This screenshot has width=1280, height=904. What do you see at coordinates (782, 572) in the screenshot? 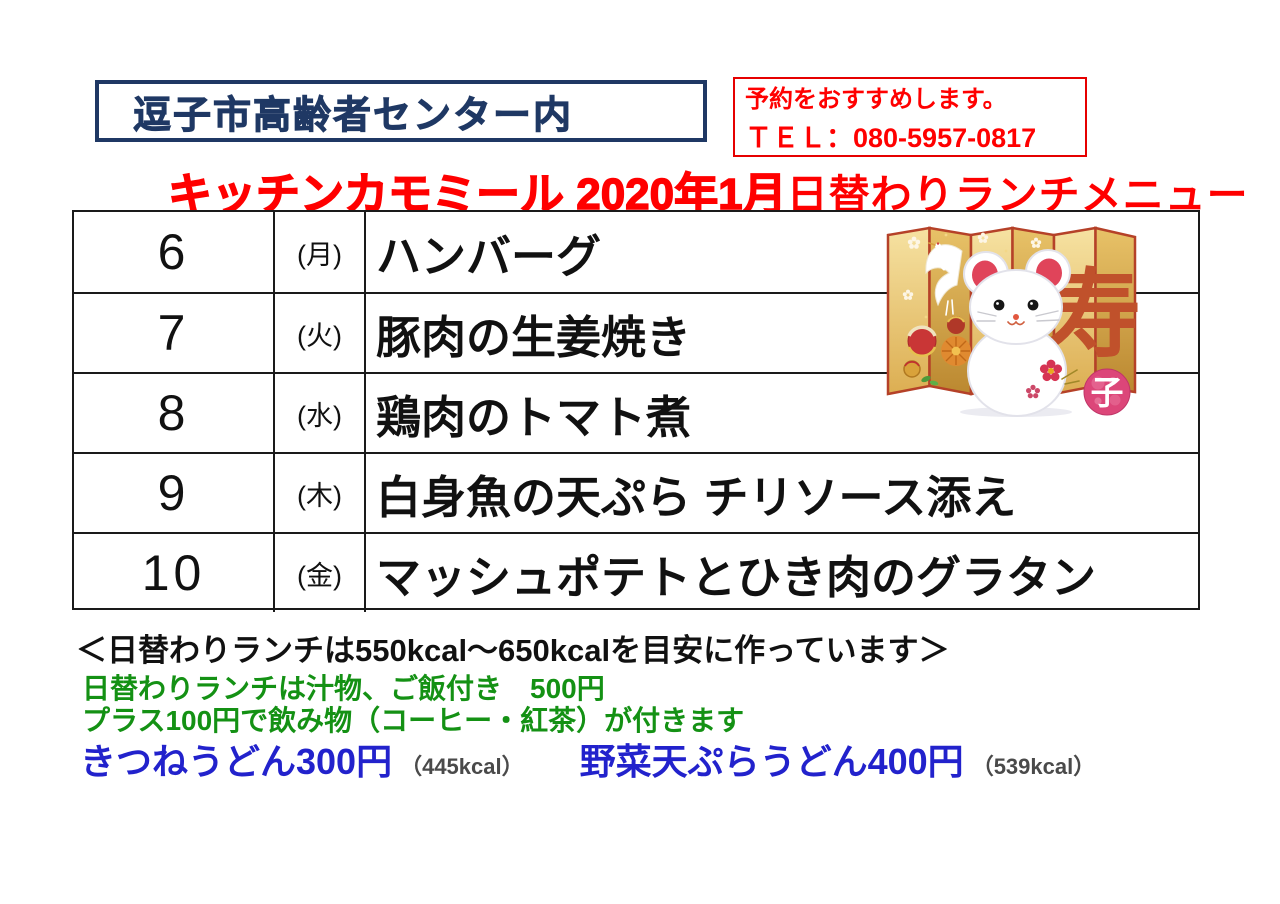
I see `dish-cell: マッシュポテトとひき肉のグラタン` at bounding box center [782, 572].